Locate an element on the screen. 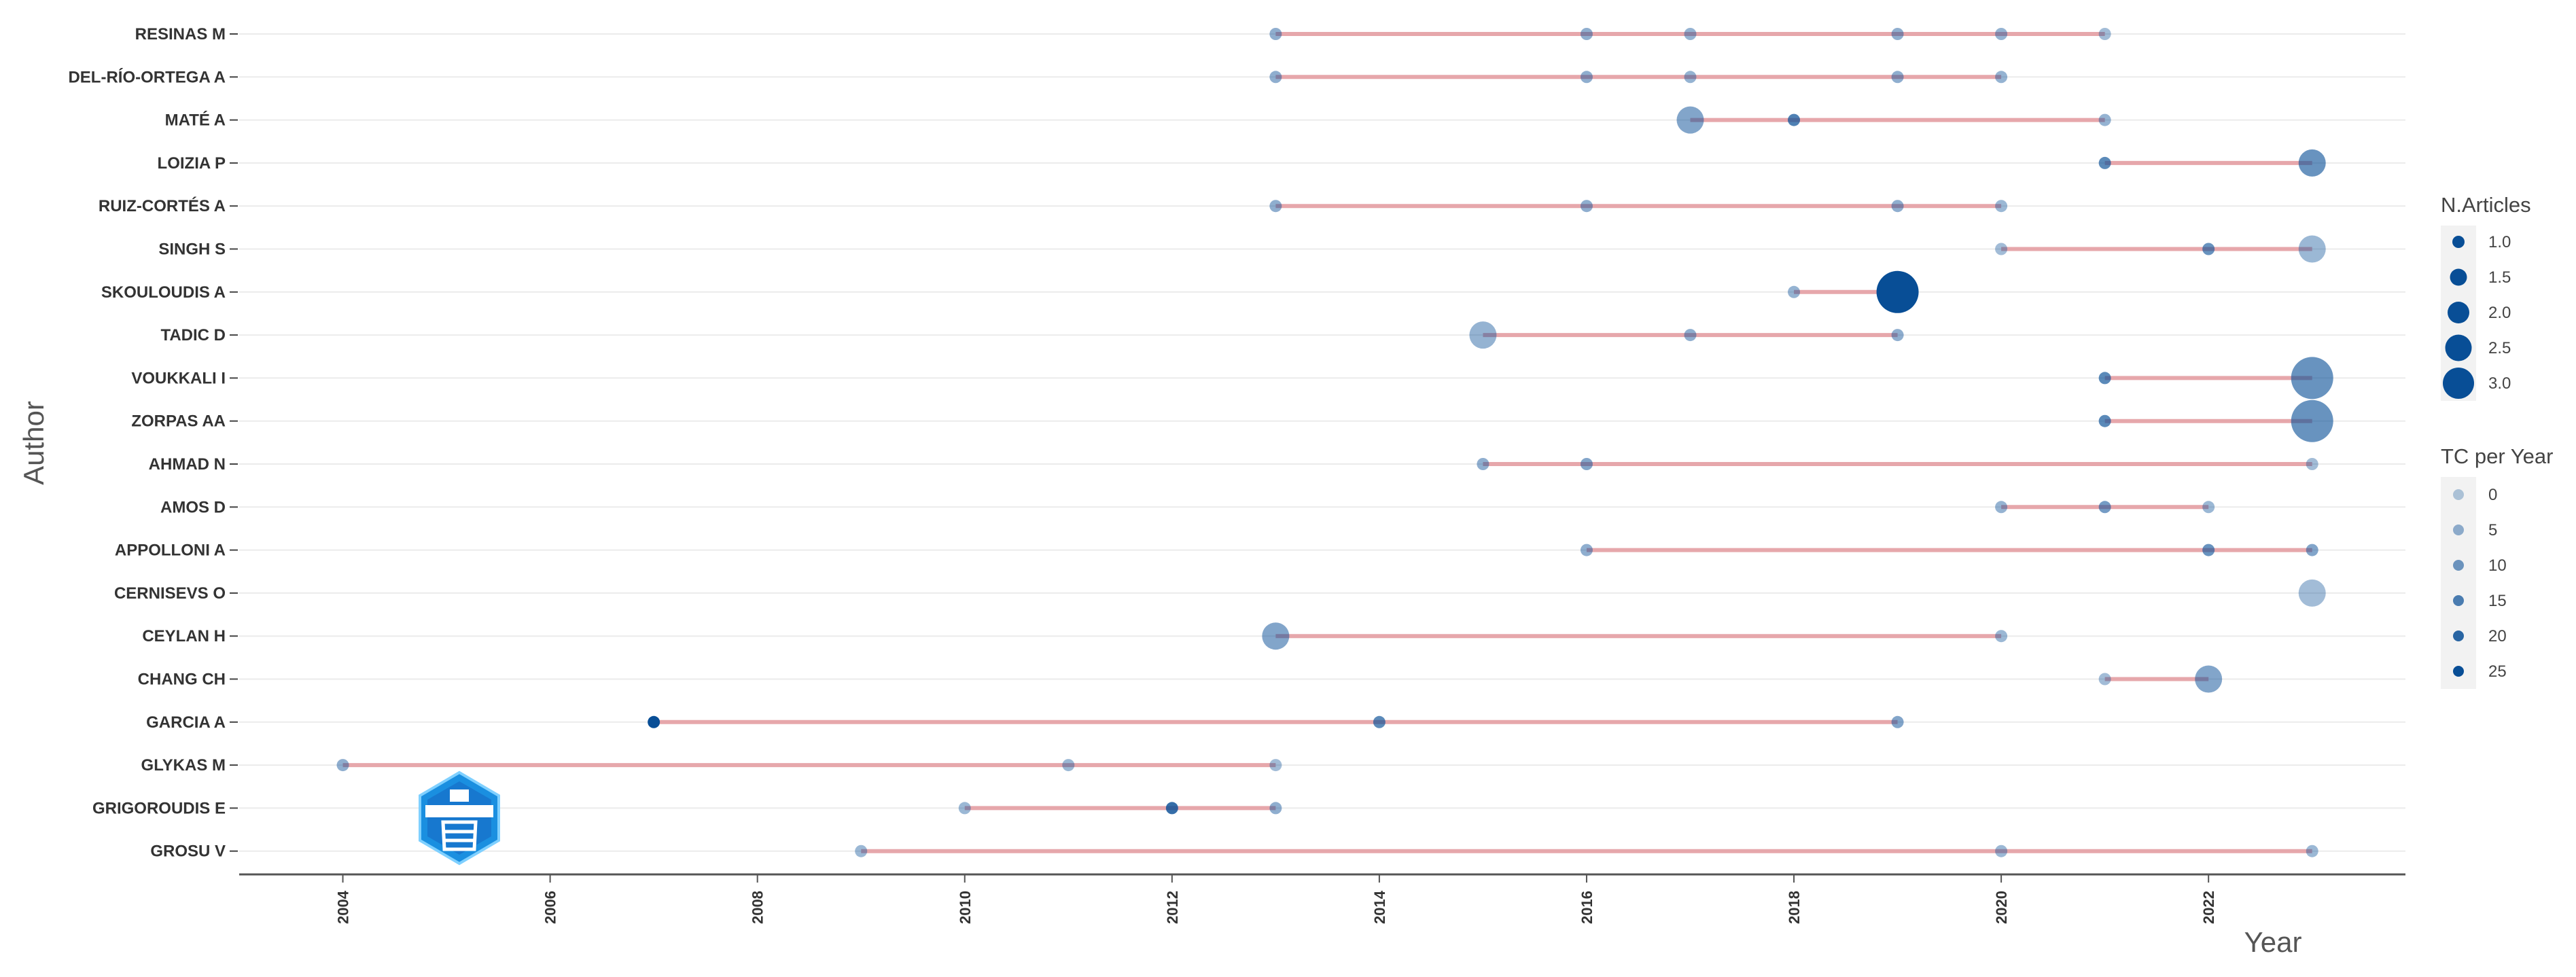 This screenshot has width=2576, height=977. x-tick-label: 2016 is located at coordinates (1586, 907).